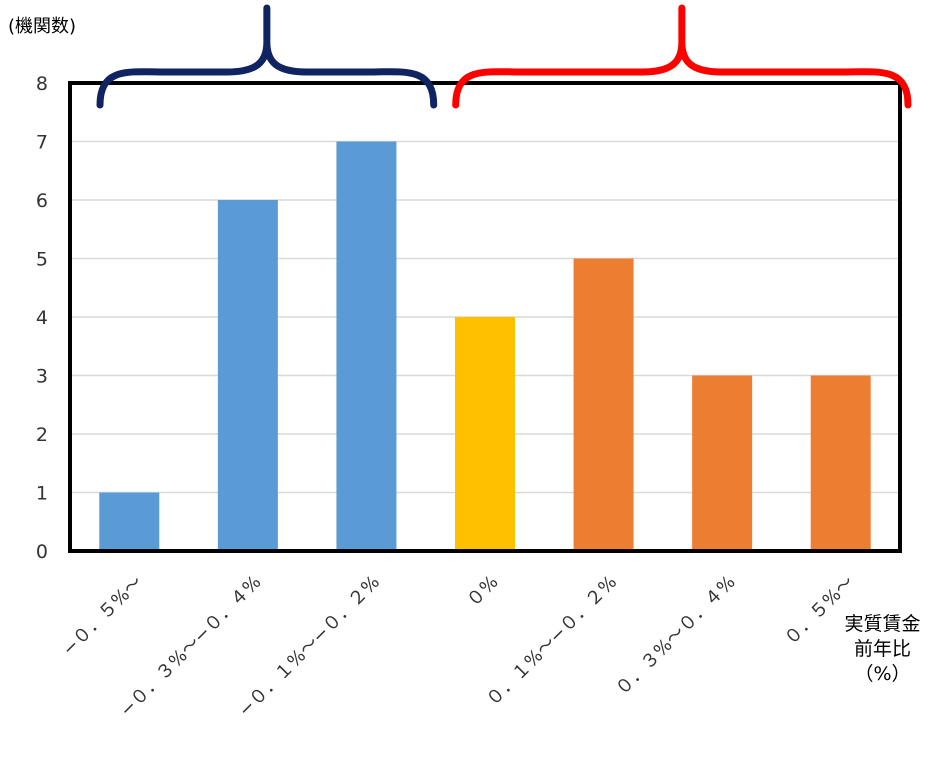 This screenshot has height=760, width=937. What do you see at coordinates (42, 435) in the screenshot?
I see `y-tick-label: 2` at bounding box center [42, 435].